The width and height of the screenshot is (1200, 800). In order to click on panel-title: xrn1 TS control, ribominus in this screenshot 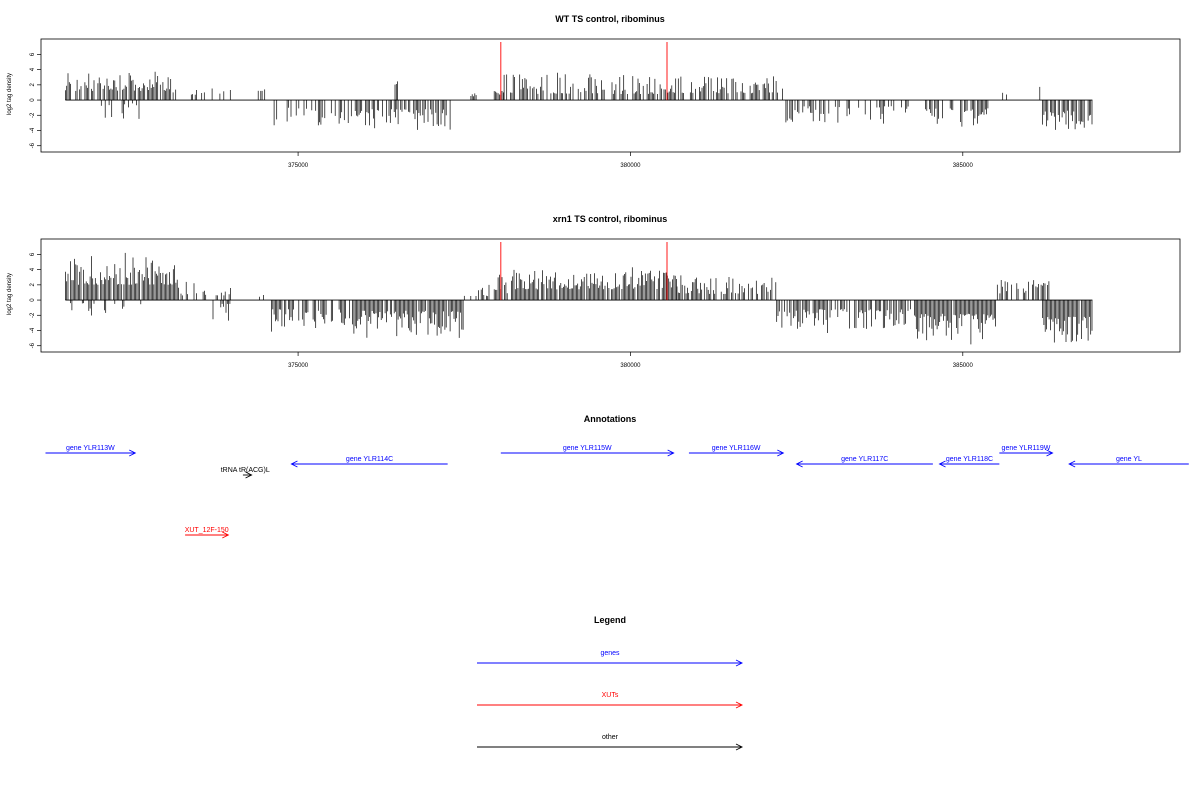, I will do `click(610, 219)`.